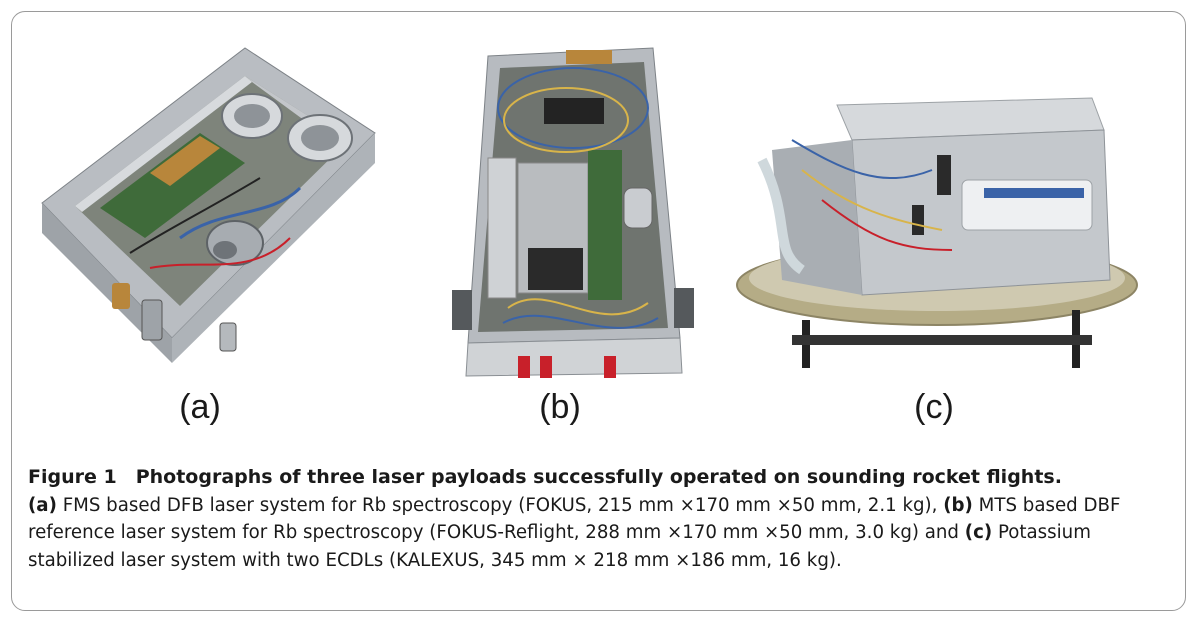 The height and width of the screenshot is (626, 1200). Describe the element at coordinates (578, 210) in the screenshot. I see `photo-panel-b` at that location.